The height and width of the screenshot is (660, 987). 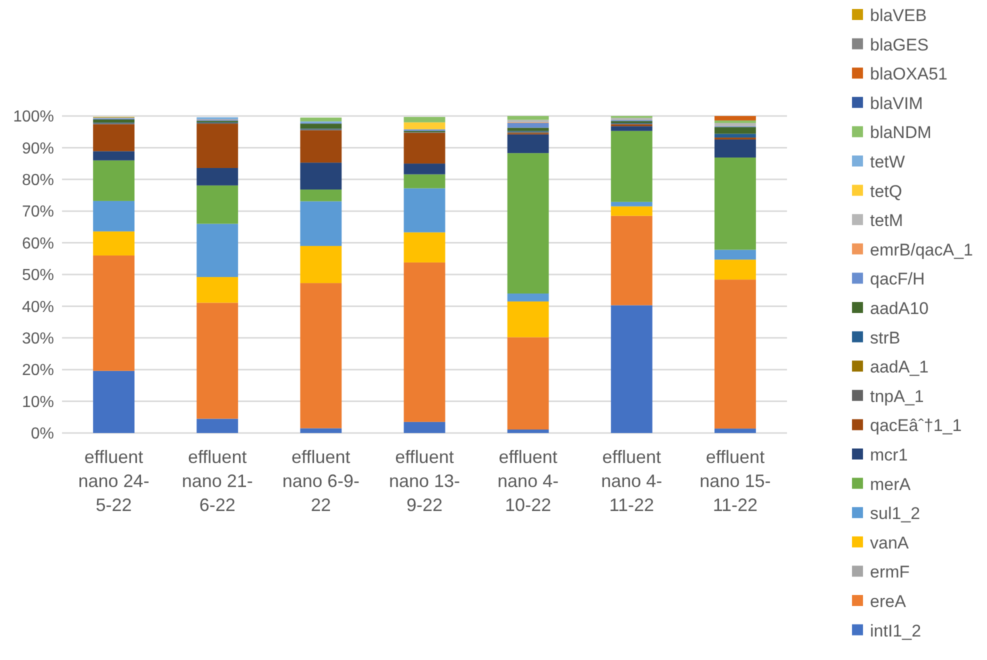 What do you see at coordinates (896, 103) in the screenshot?
I see `legend-label: blaVIM` at bounding box center [896, 103].